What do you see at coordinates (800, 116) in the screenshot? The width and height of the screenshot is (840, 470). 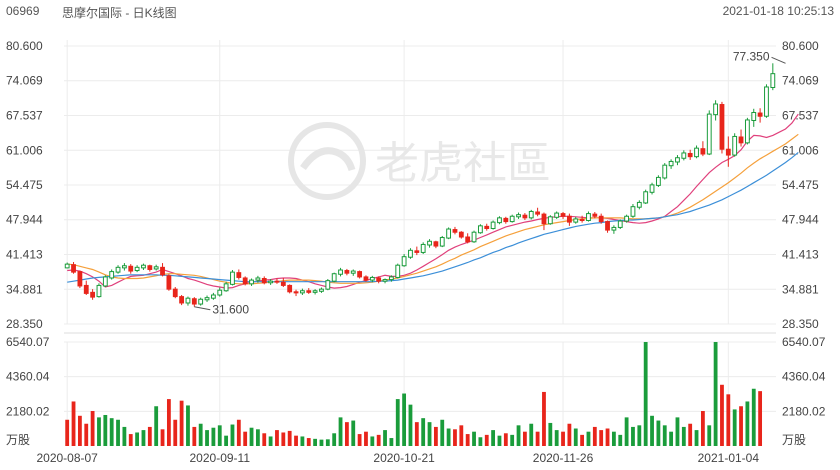 I see `price-tick-label-right: 67.537` at bounding box center [800, 116].